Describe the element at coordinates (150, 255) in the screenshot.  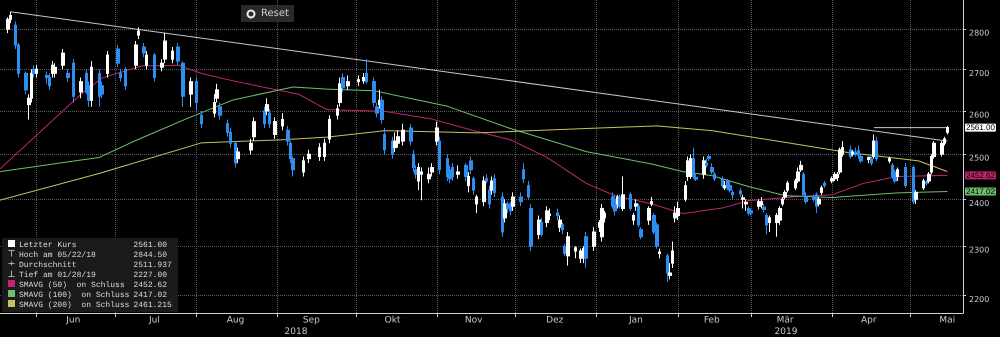
I see `annotation: 2844.50` at that location.